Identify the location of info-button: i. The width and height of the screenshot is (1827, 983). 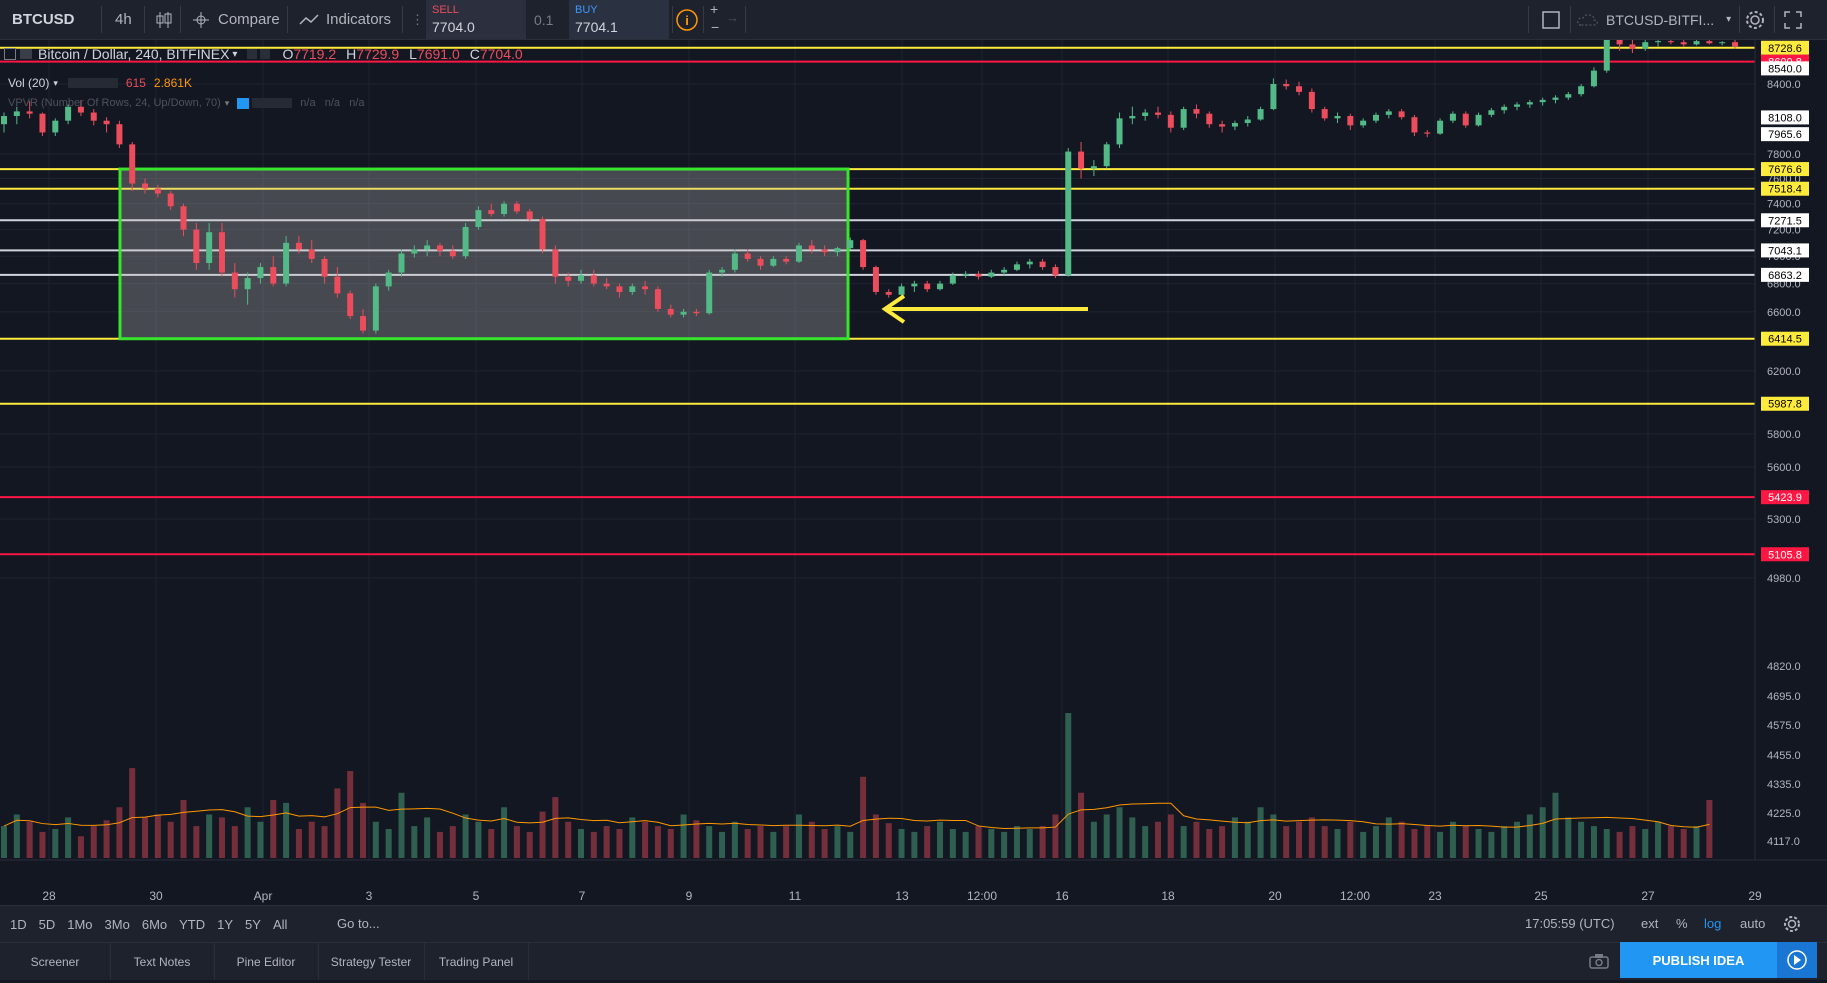
(687, 19).